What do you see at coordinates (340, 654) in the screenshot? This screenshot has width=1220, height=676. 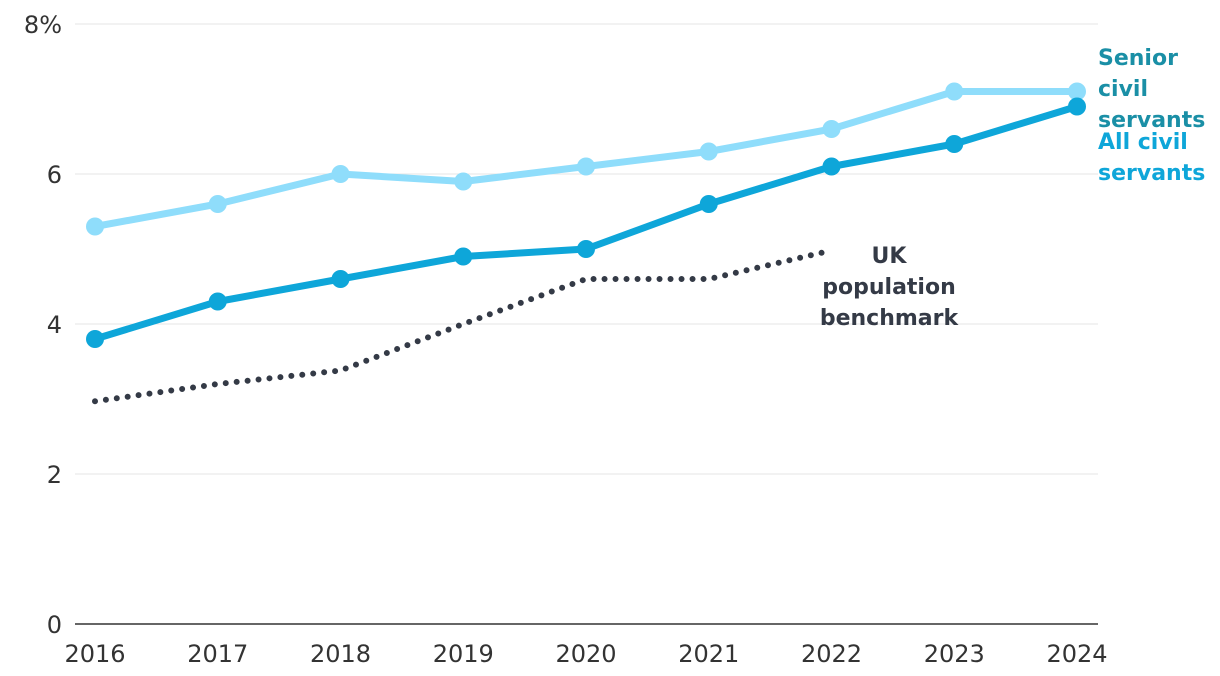 I see `x-tick-label: 2018` at bounding box center [340, 654].